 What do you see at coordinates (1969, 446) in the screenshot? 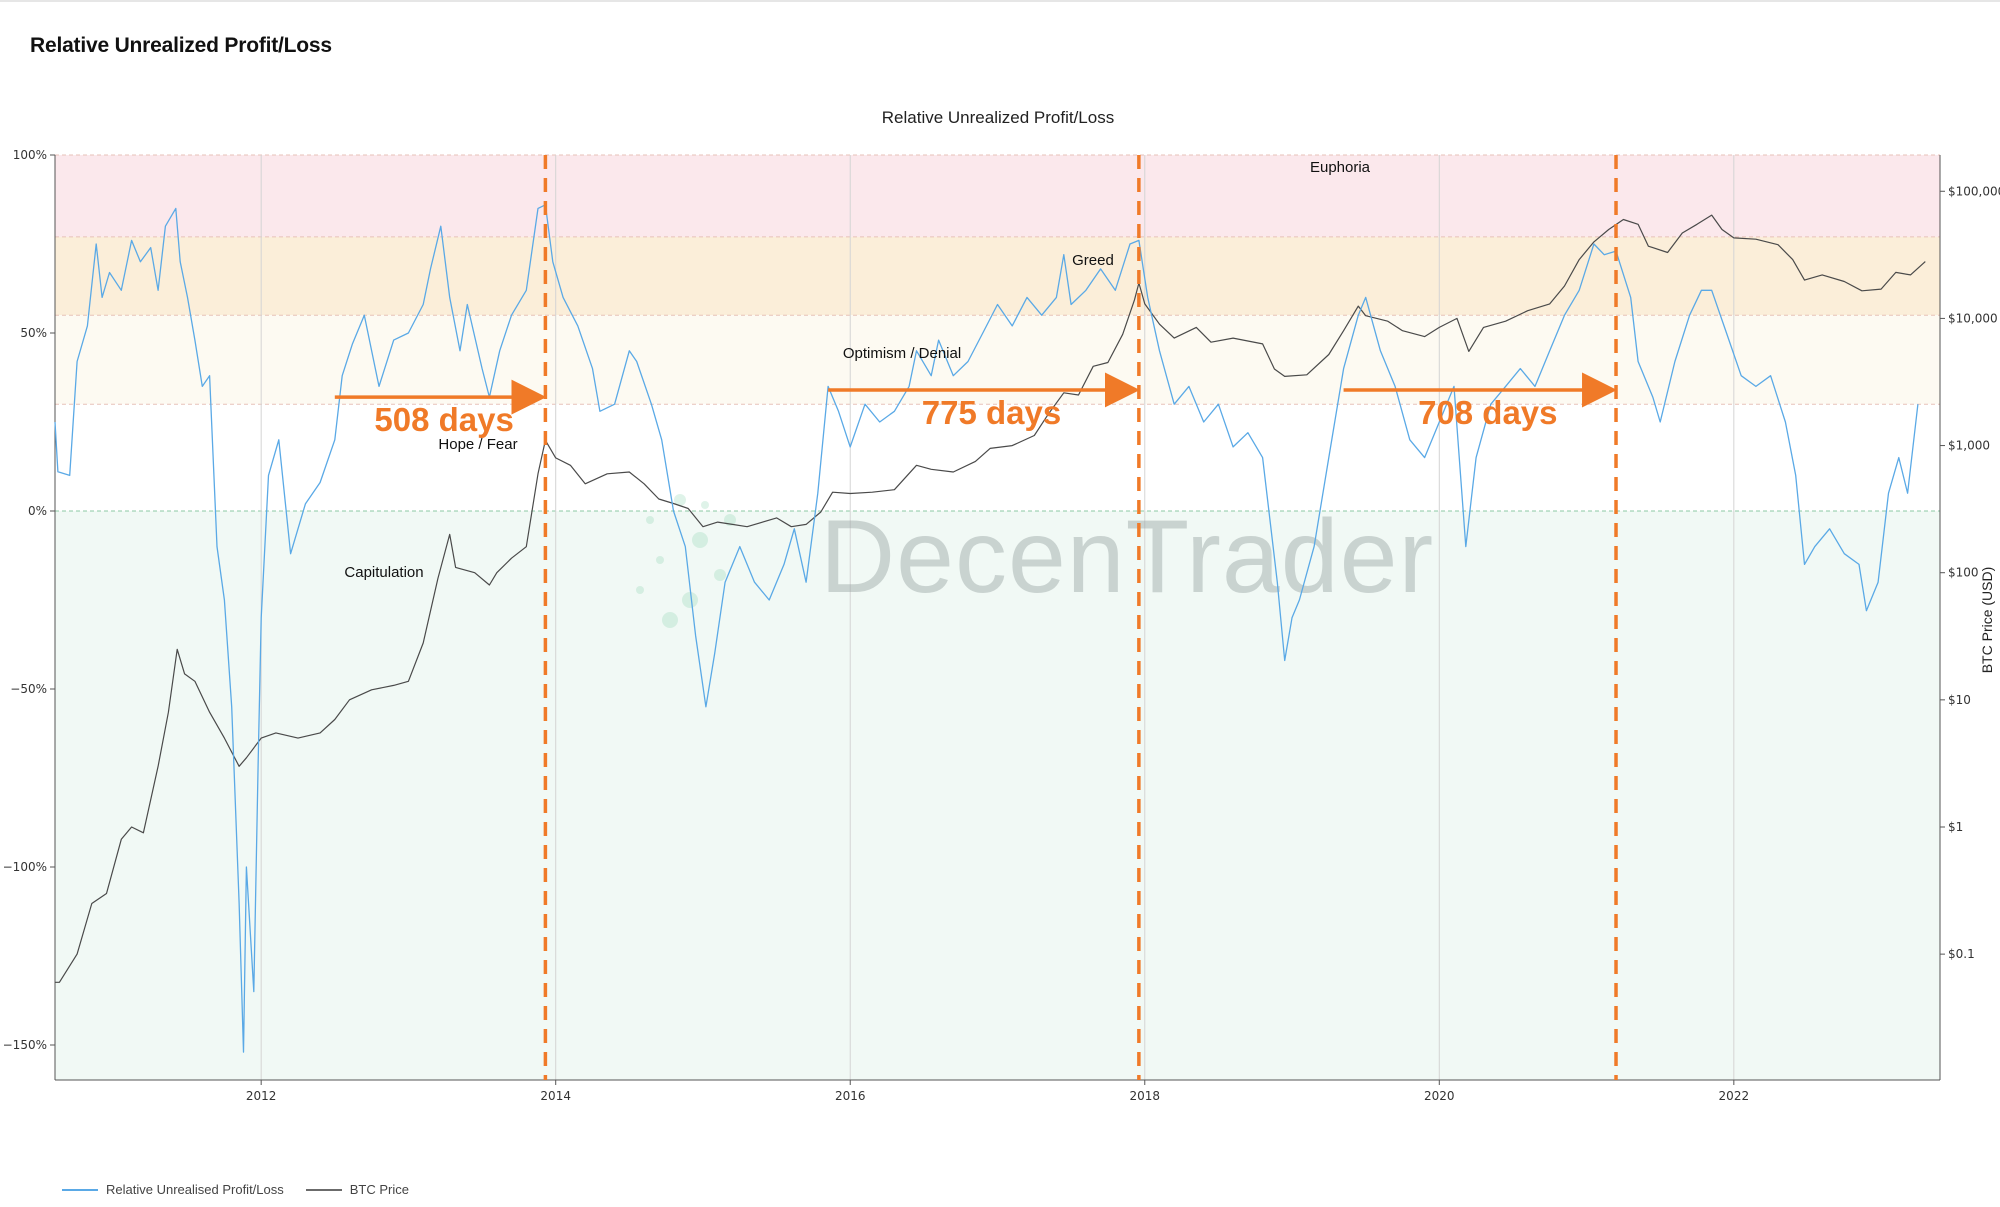
I see `y-right-tick-label: $1,000` at bounding box center [1969, 446].